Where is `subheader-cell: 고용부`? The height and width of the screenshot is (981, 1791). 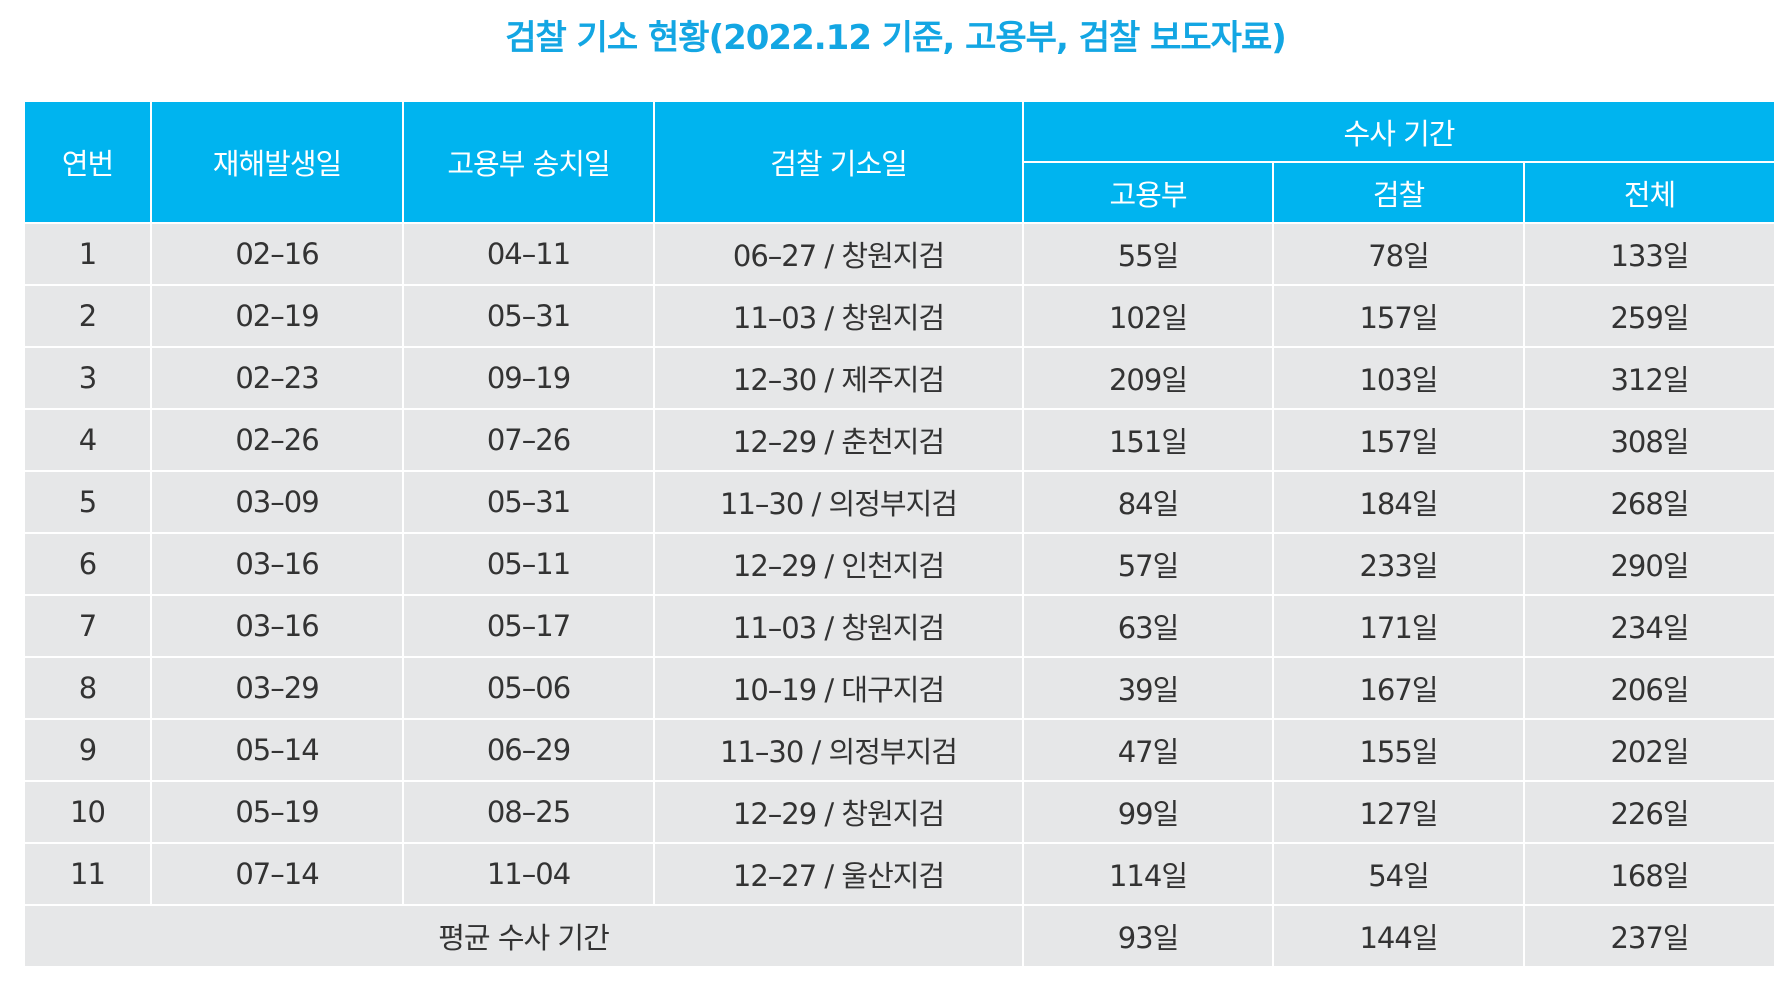
subheader-cell: 고용부 is located at coordinates (1148, 192).